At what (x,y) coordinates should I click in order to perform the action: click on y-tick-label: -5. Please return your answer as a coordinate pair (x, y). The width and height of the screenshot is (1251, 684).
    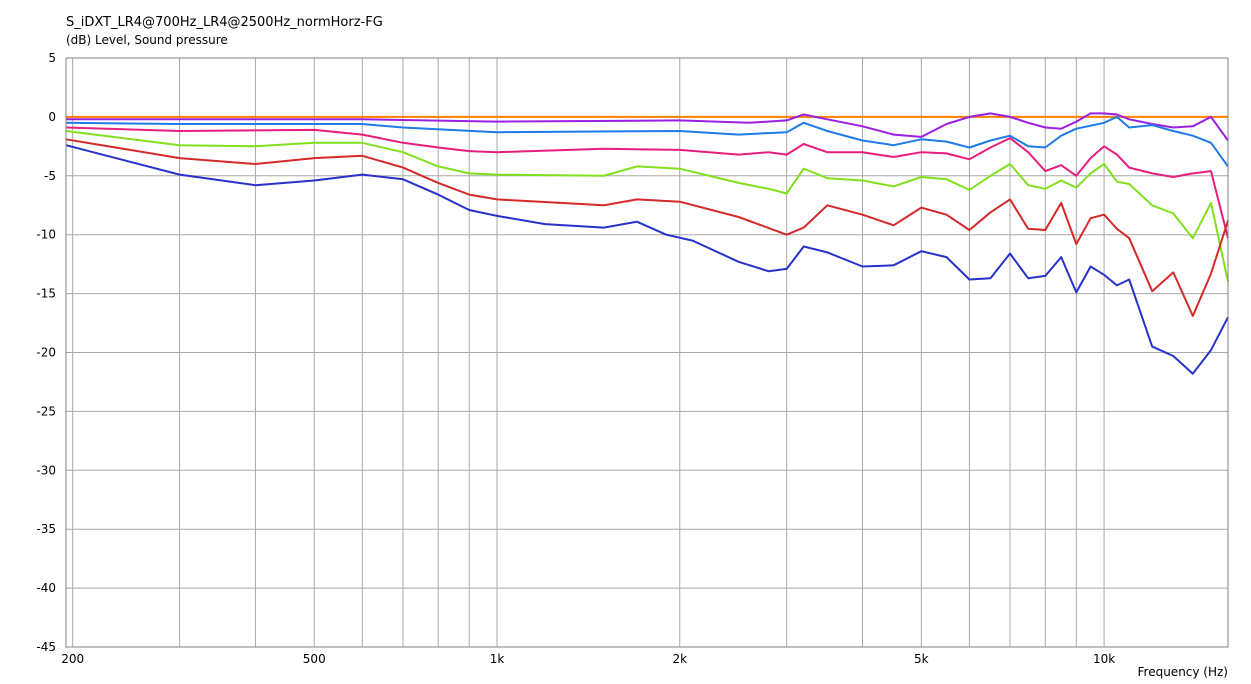
    Looking at the image, I should click on (50, 176).